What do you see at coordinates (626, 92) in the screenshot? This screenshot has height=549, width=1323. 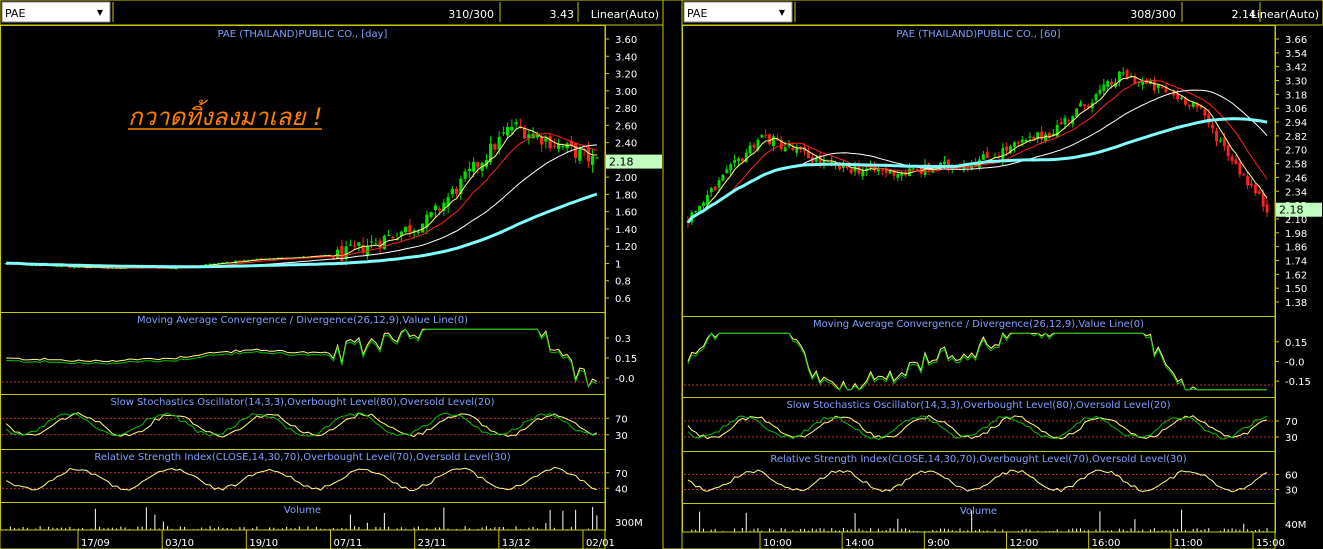 I see `price-tick-label: 3.00` at bounding box center [626, 92].